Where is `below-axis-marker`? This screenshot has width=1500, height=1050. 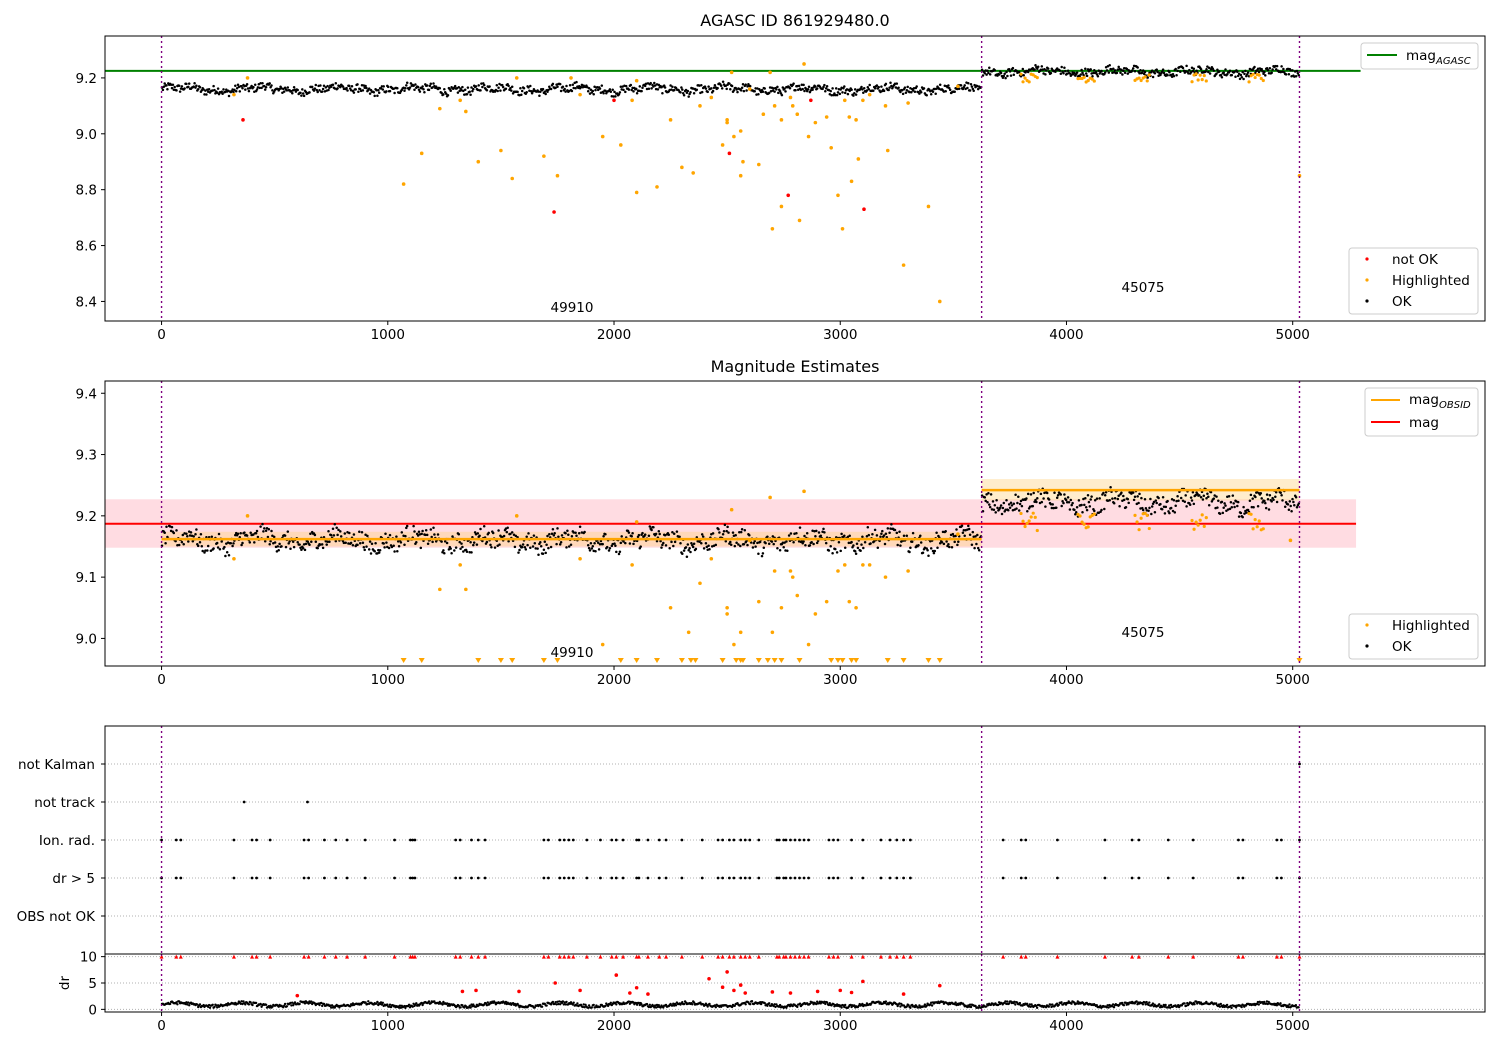
below-axis-marker is located at coordinates (856, 660).